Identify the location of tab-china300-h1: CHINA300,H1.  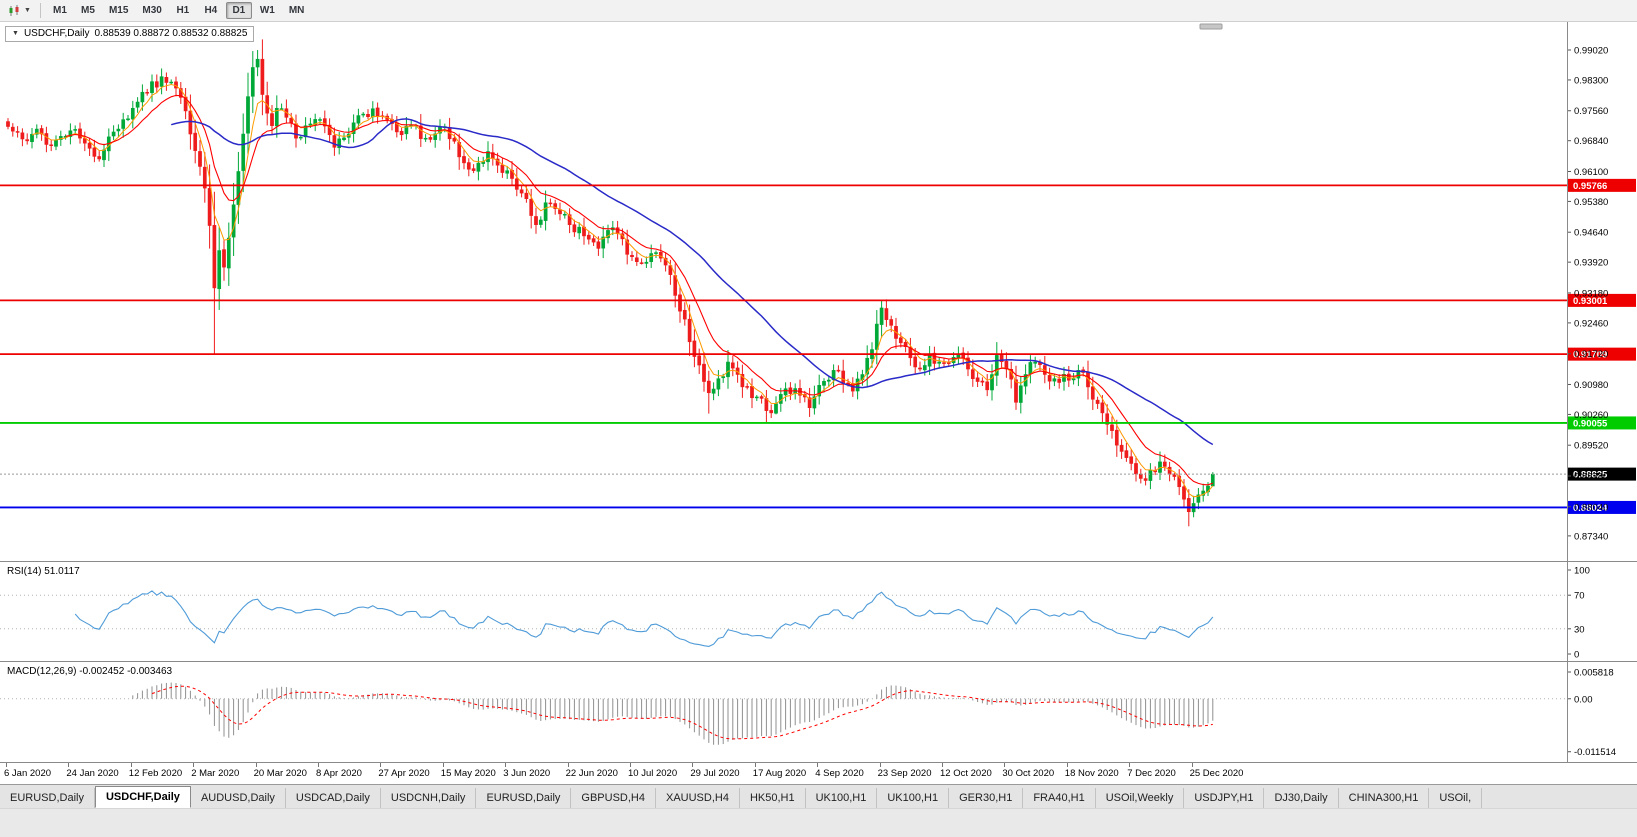
(1384, 798).